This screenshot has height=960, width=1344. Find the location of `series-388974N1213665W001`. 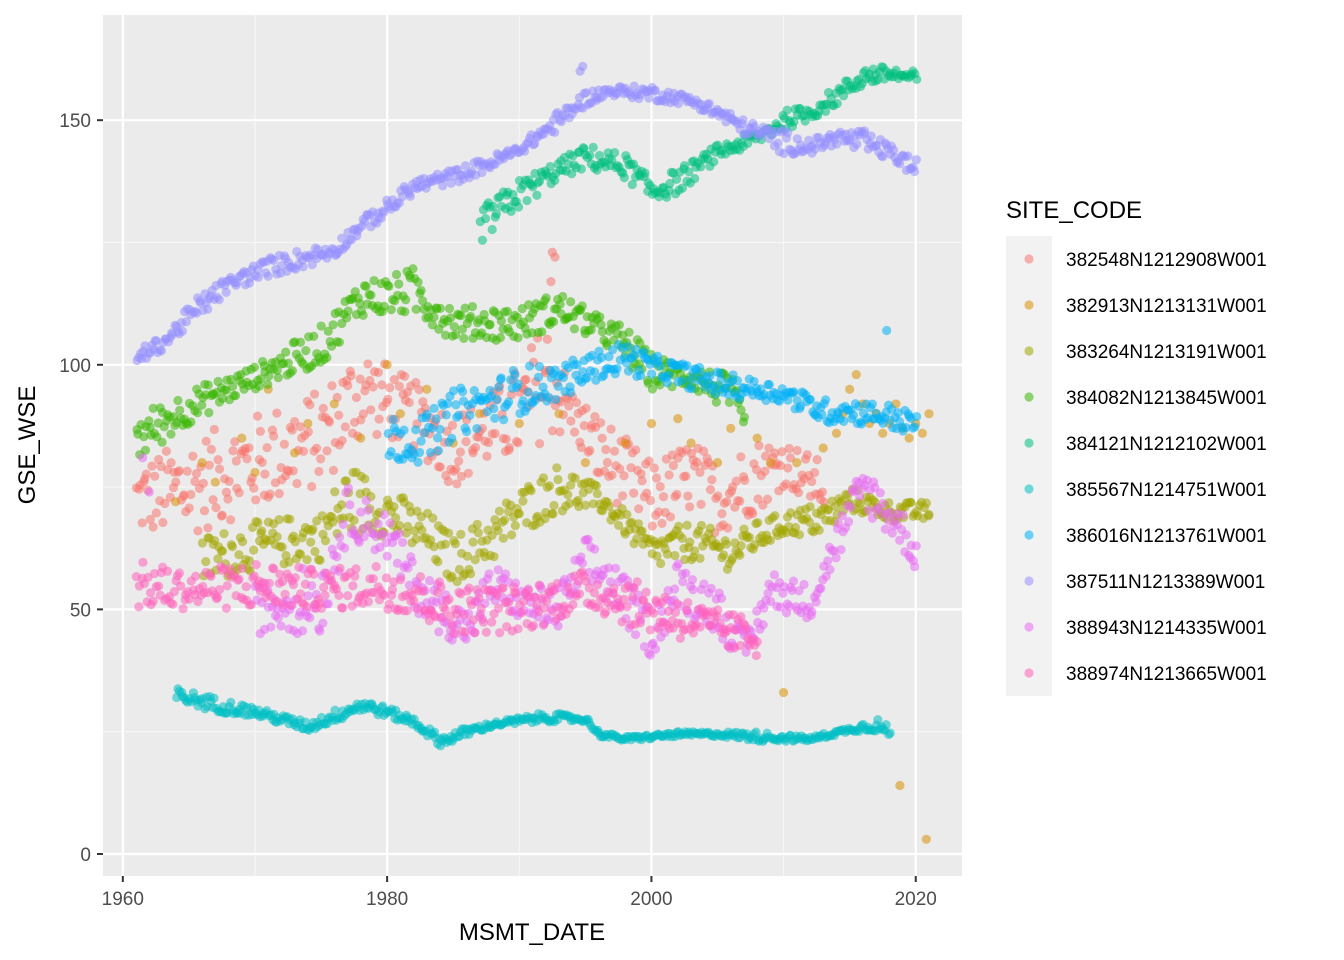

series-388974N1213665W001 is located at coordinates (446, 609).